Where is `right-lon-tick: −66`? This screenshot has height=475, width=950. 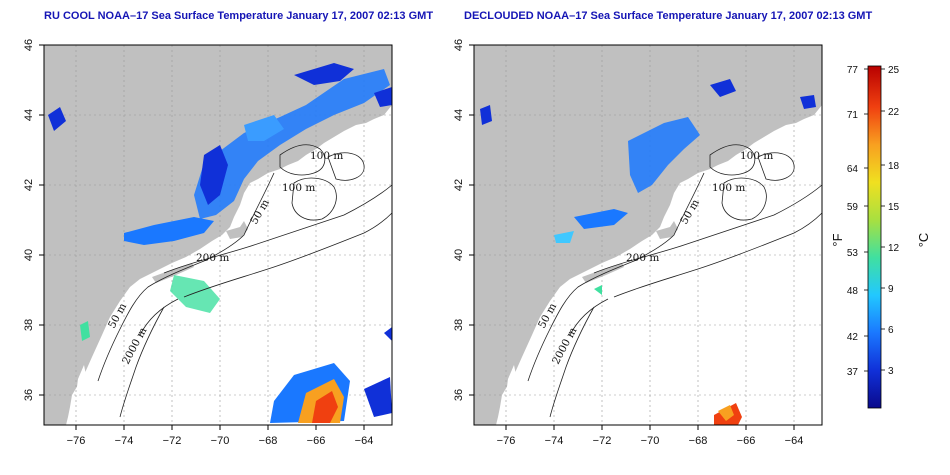 right-lon-tick: −66 is located at coordinates (746, 441).